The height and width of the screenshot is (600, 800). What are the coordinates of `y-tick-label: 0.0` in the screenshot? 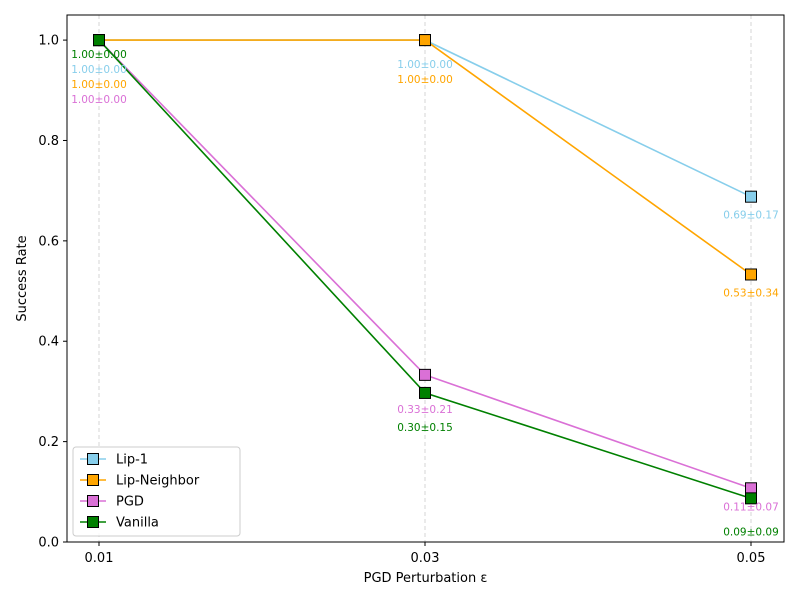 It's located at (48, 543).